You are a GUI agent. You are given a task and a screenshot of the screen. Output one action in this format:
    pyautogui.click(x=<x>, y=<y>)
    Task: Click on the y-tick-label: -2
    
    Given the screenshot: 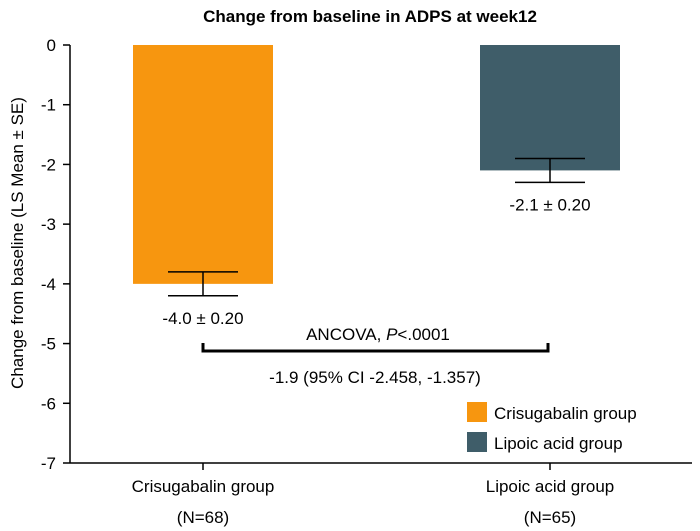 What is the action you would take?
    pyautogui.click(x=48, y=164)
    